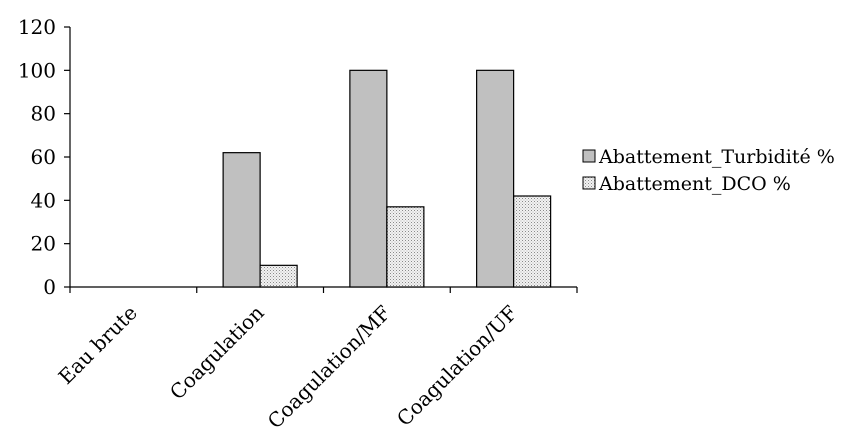 This screenshot has width=854, height=448. What do you see at coordinates (708, 170) in the screenshot?
I see `legend: Abattement_Turbidité % Abattement_DCO %` at bounding box center [708, 170].